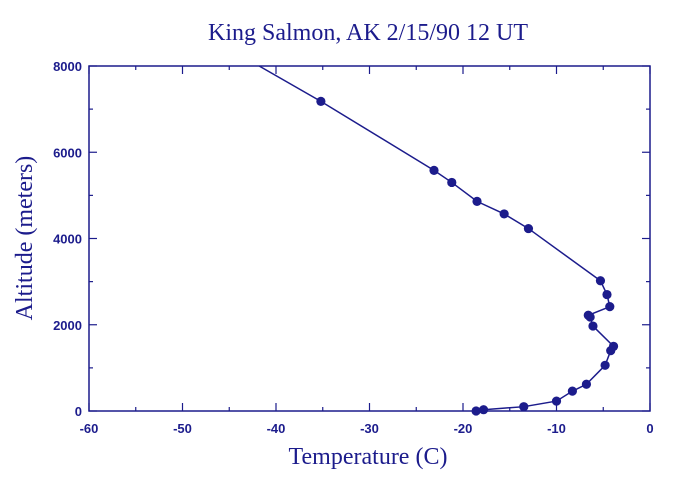 The width and height of the screenshot is (681, 486). Describe the element at coordinates (67, 239) in the screenshot. I see `y-tick-label: 4000` at that location.